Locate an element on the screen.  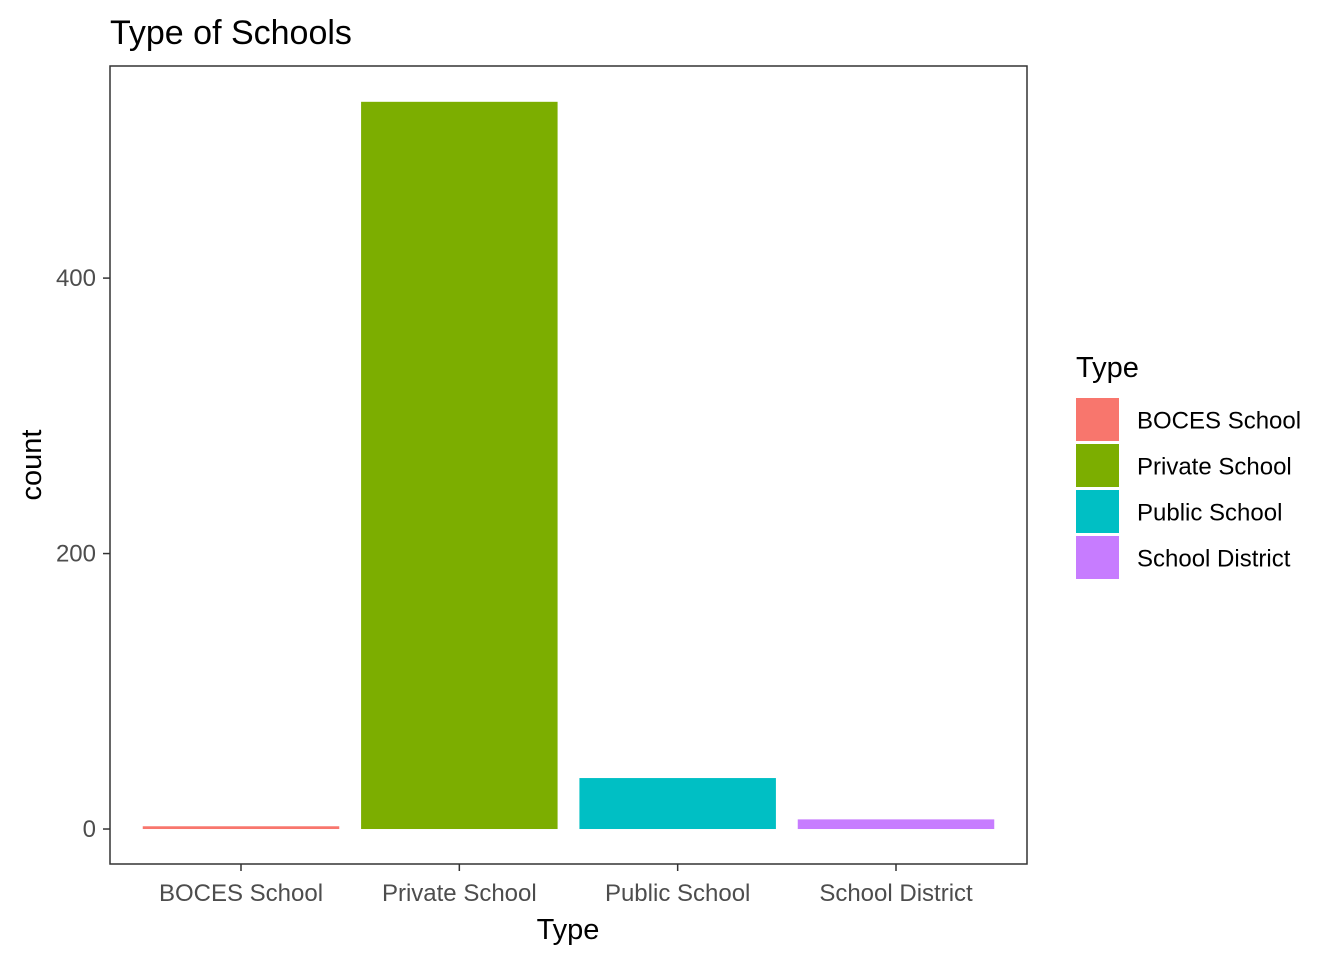
y-tick-label-400: 400 is located at coordinates (76, 278).